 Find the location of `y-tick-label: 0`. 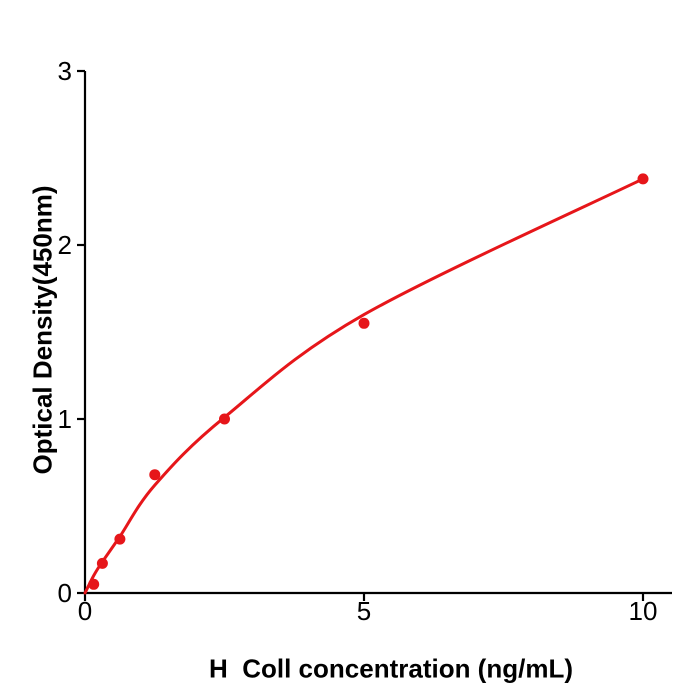

y-tick-label: 0 is located at coordinates (65, 593).